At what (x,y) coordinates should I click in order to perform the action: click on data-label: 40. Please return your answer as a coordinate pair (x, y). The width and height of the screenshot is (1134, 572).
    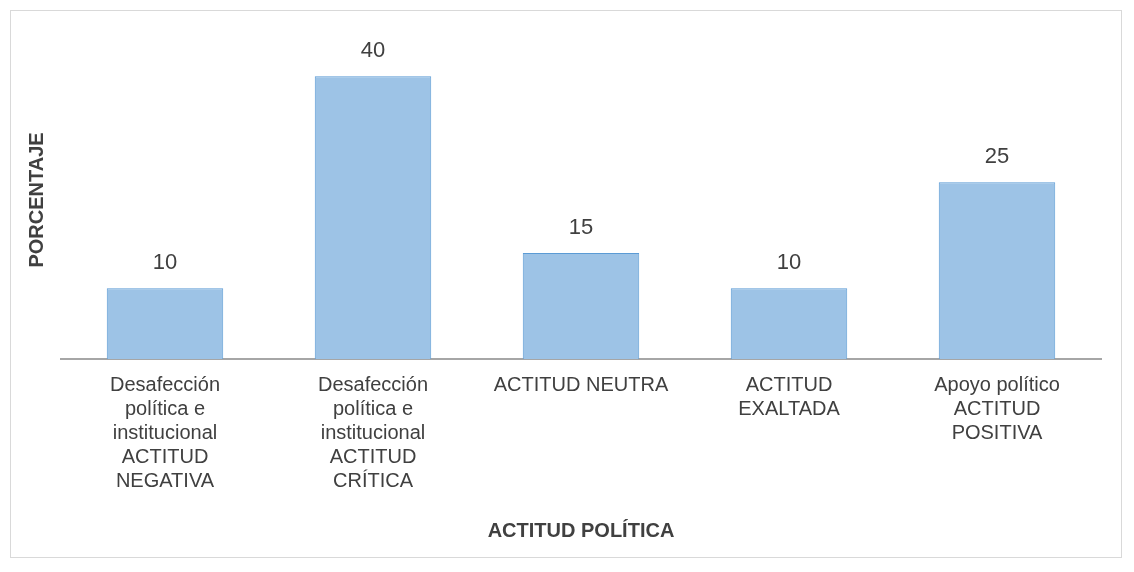
    Looking at the image, I should click on (373, 50).